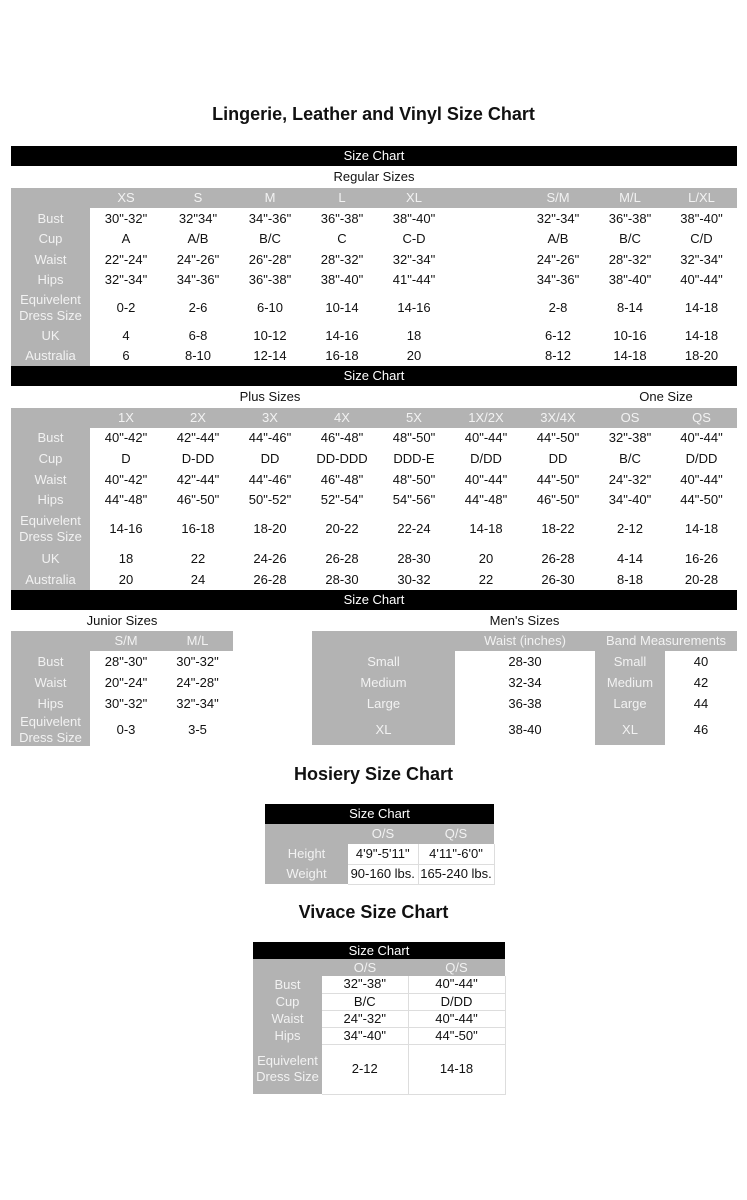  Describe the element at coordinates (126, 682) in the screenshot. I see `table-cell: 20"-24"` at that location.